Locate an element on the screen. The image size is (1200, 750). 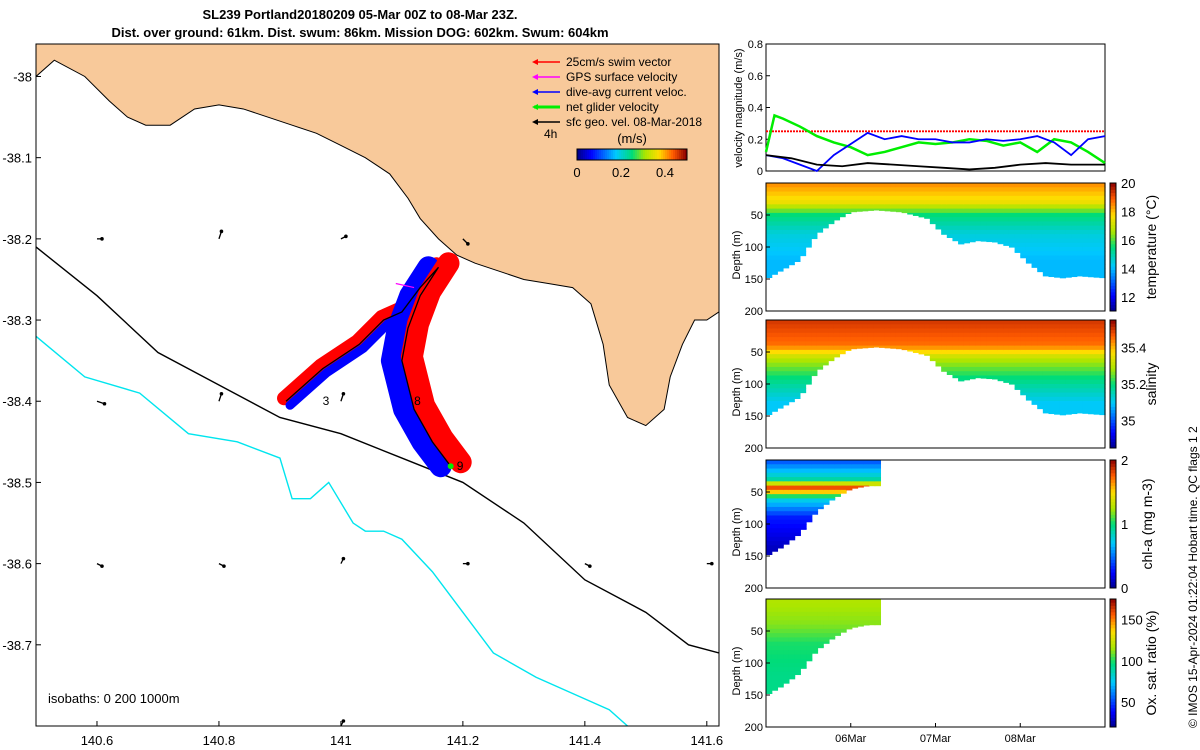
salinity-ytick-label-0: 50 is located at coordinates (757, 353).